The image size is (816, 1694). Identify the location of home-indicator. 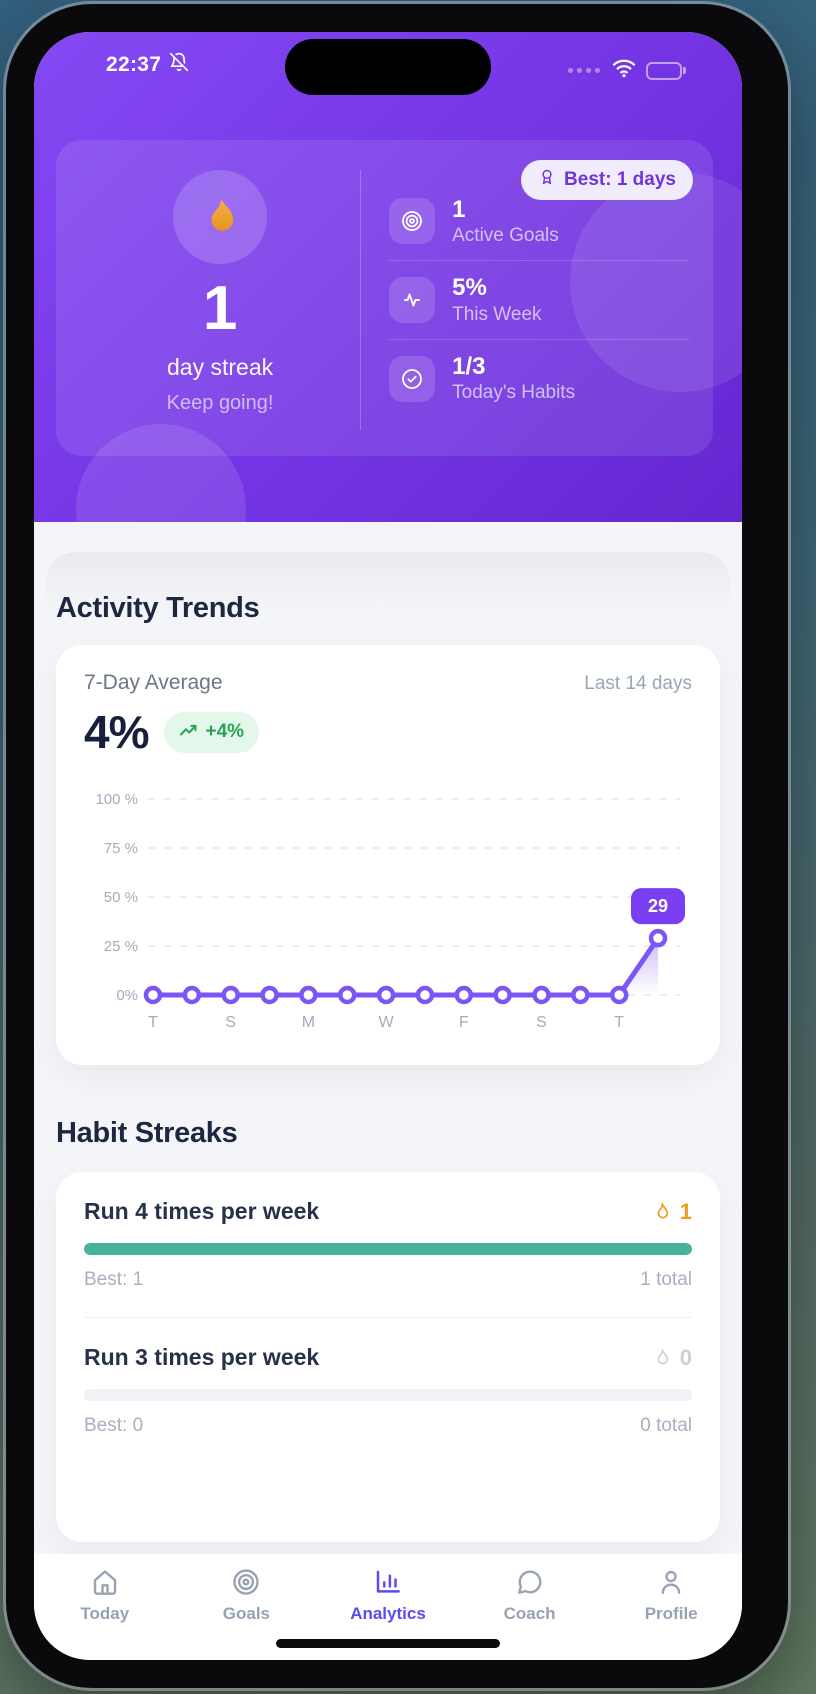
(388, 1643).